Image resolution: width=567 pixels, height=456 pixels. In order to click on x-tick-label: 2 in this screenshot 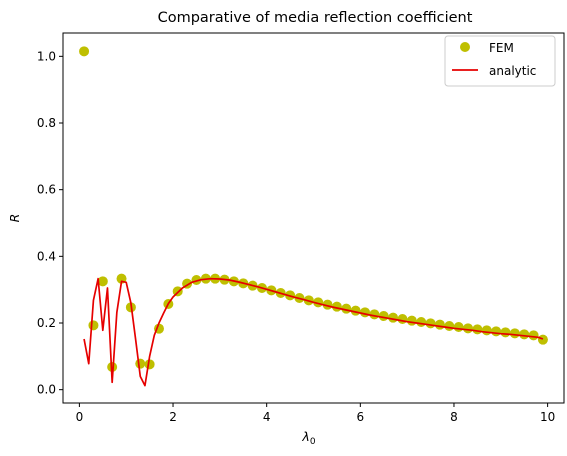, I will do `click(173, 417)`.